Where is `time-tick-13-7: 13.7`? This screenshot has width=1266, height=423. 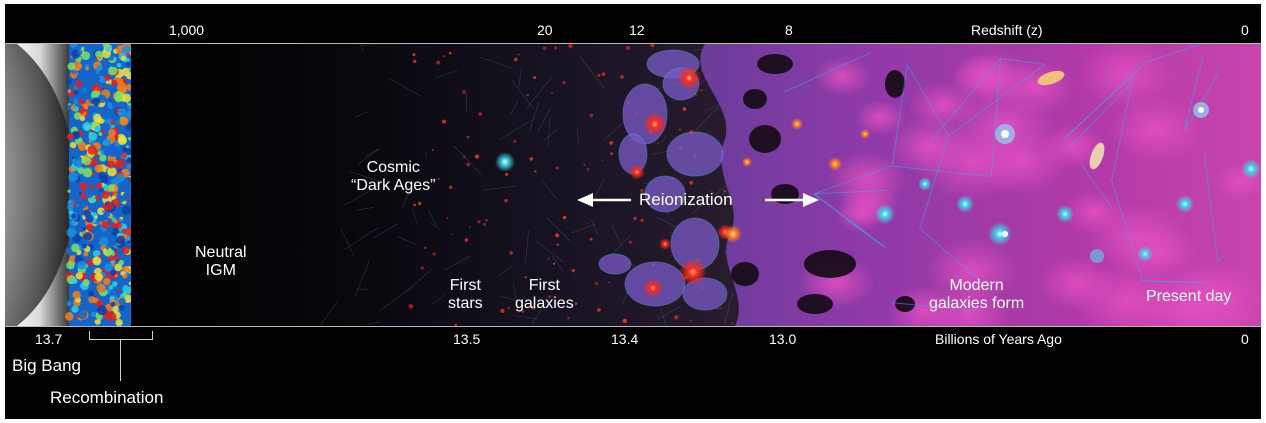
time-tick-13-7: 13.7 is located at coordinates (49, 339).